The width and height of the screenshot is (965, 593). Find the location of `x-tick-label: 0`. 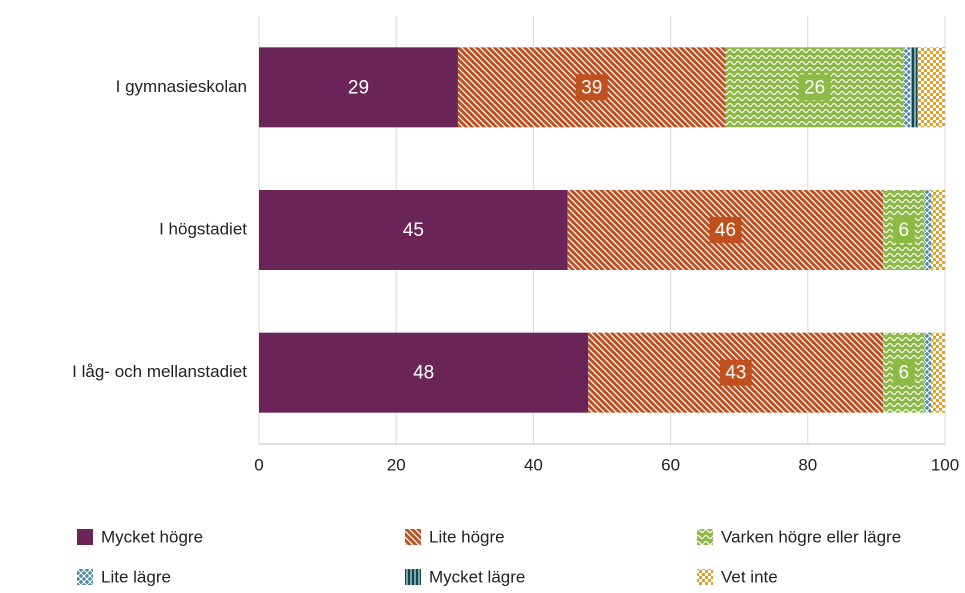

x-tick-label: 0 is located at coordinates (258, 464).